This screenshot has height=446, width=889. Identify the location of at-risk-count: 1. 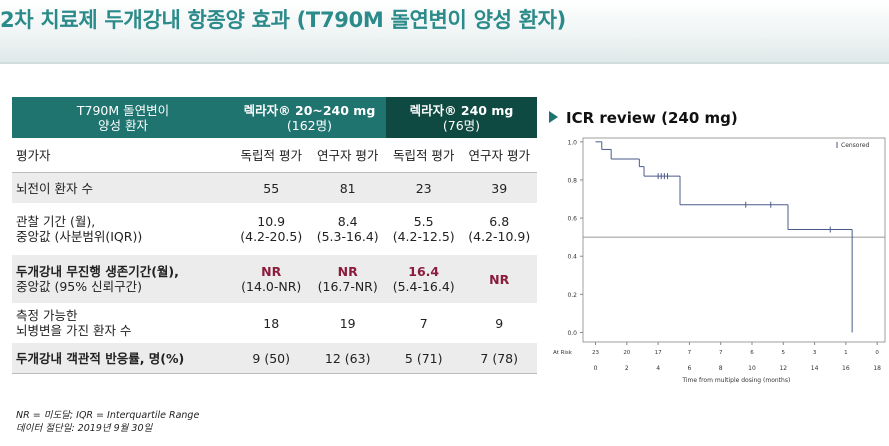
(846, 353).